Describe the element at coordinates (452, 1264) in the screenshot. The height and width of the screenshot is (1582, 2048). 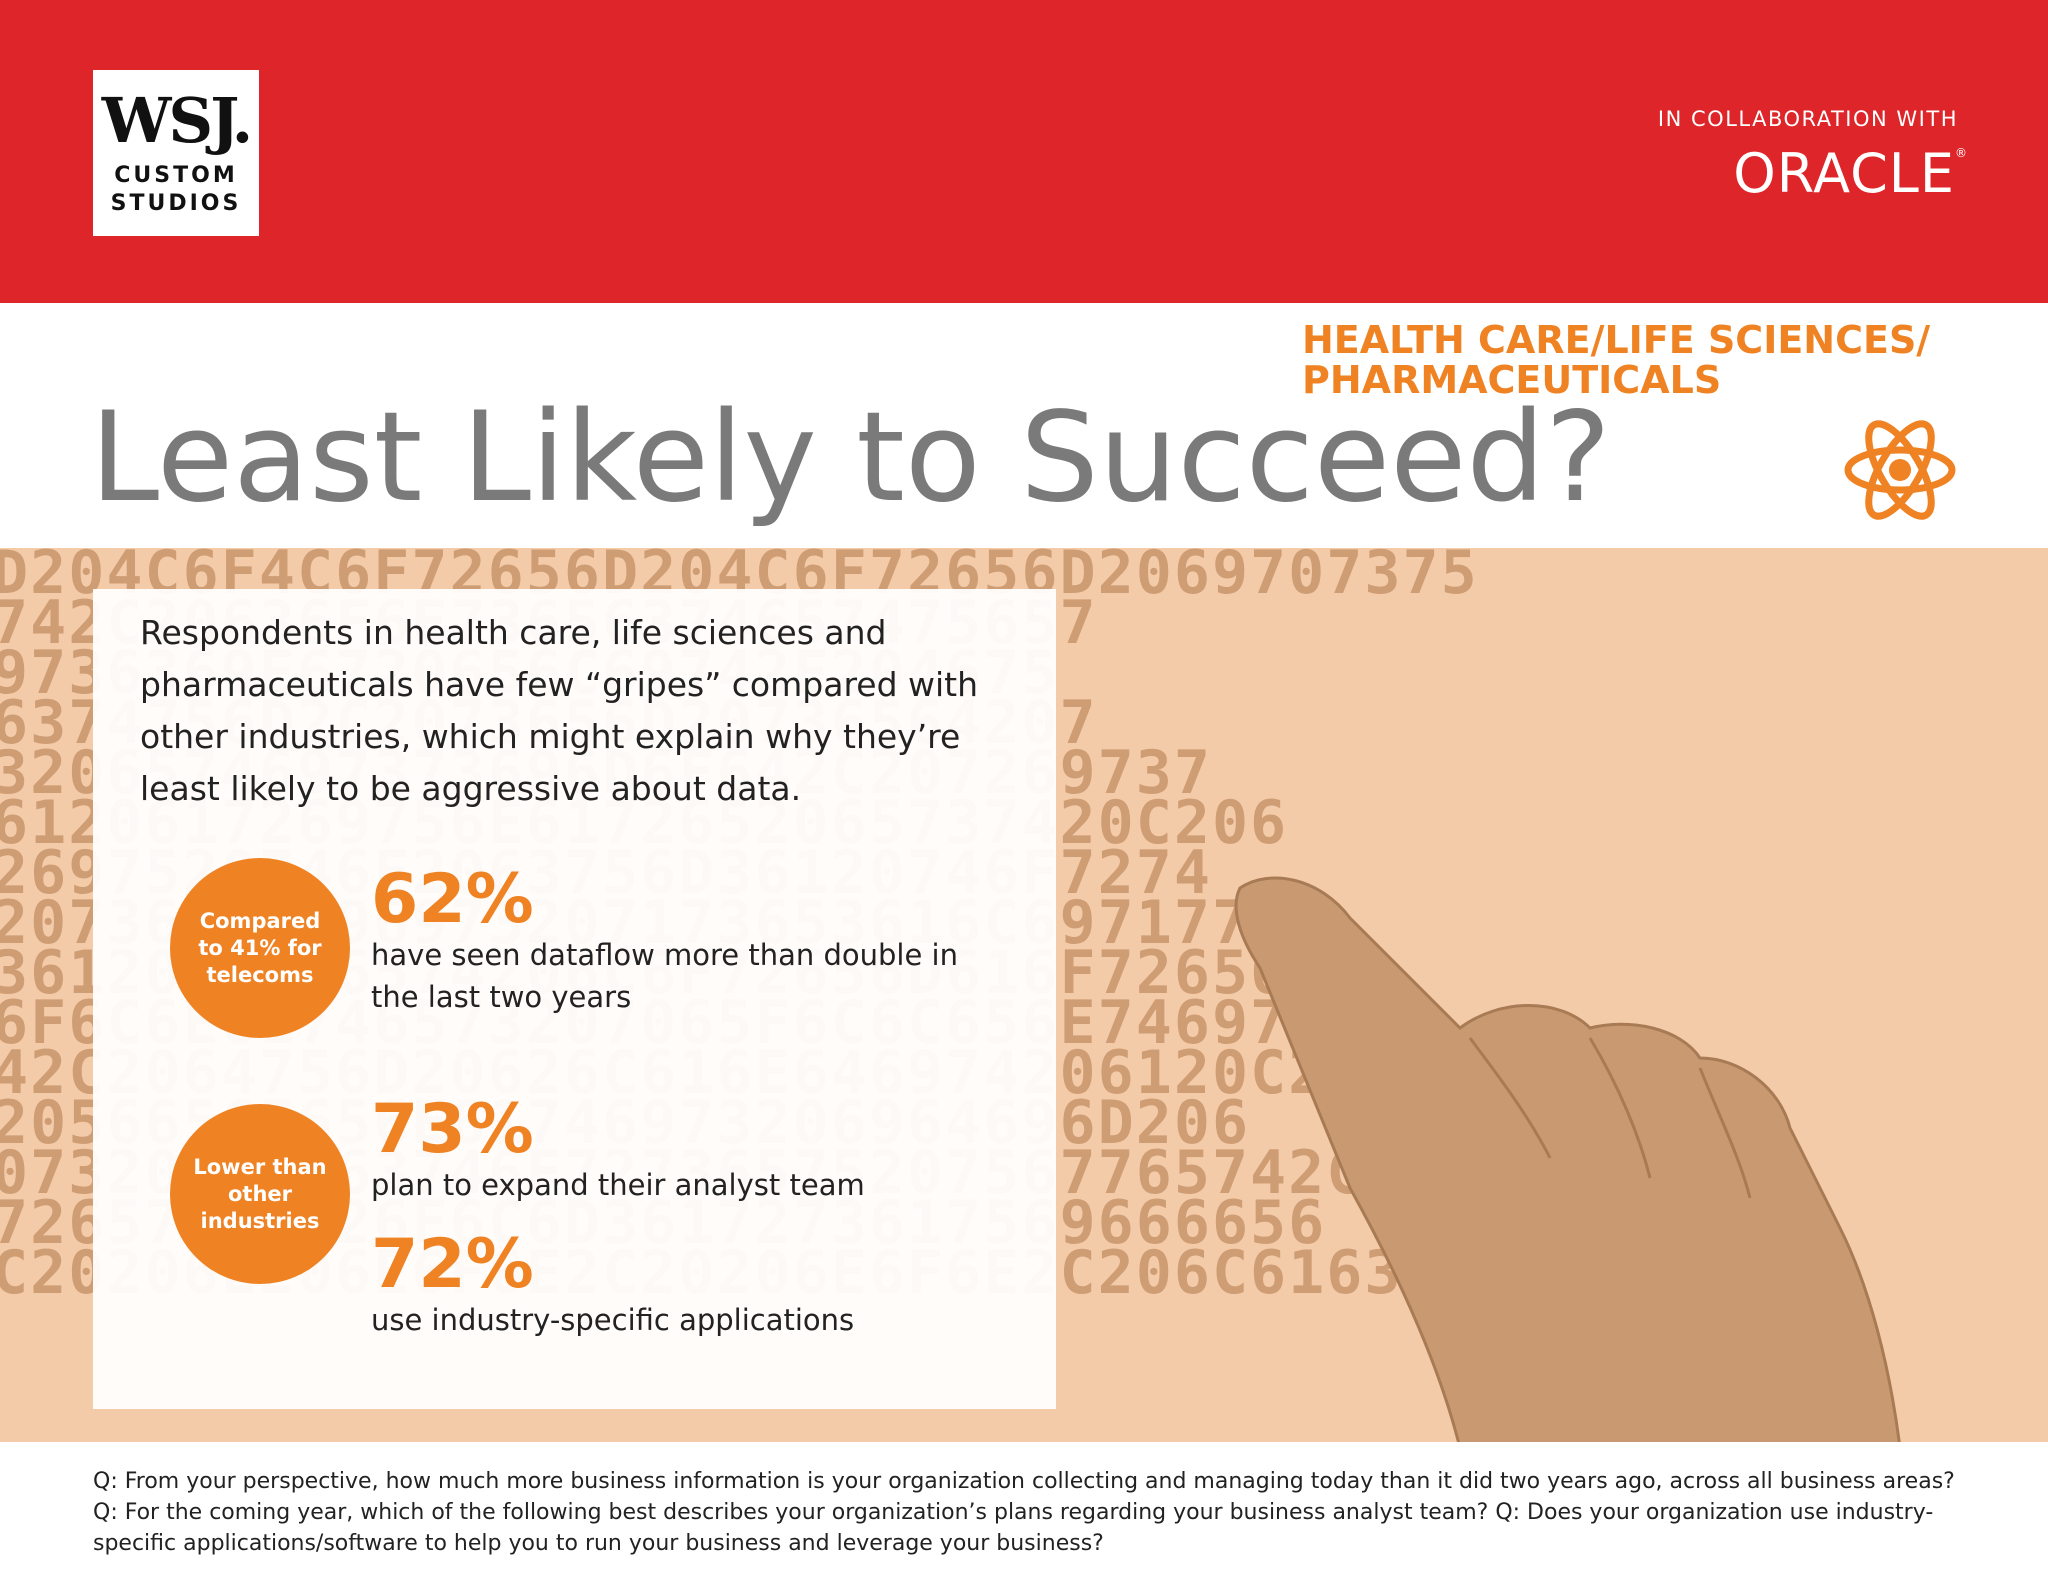
I see `stat-value-applications: 72%` at that location.